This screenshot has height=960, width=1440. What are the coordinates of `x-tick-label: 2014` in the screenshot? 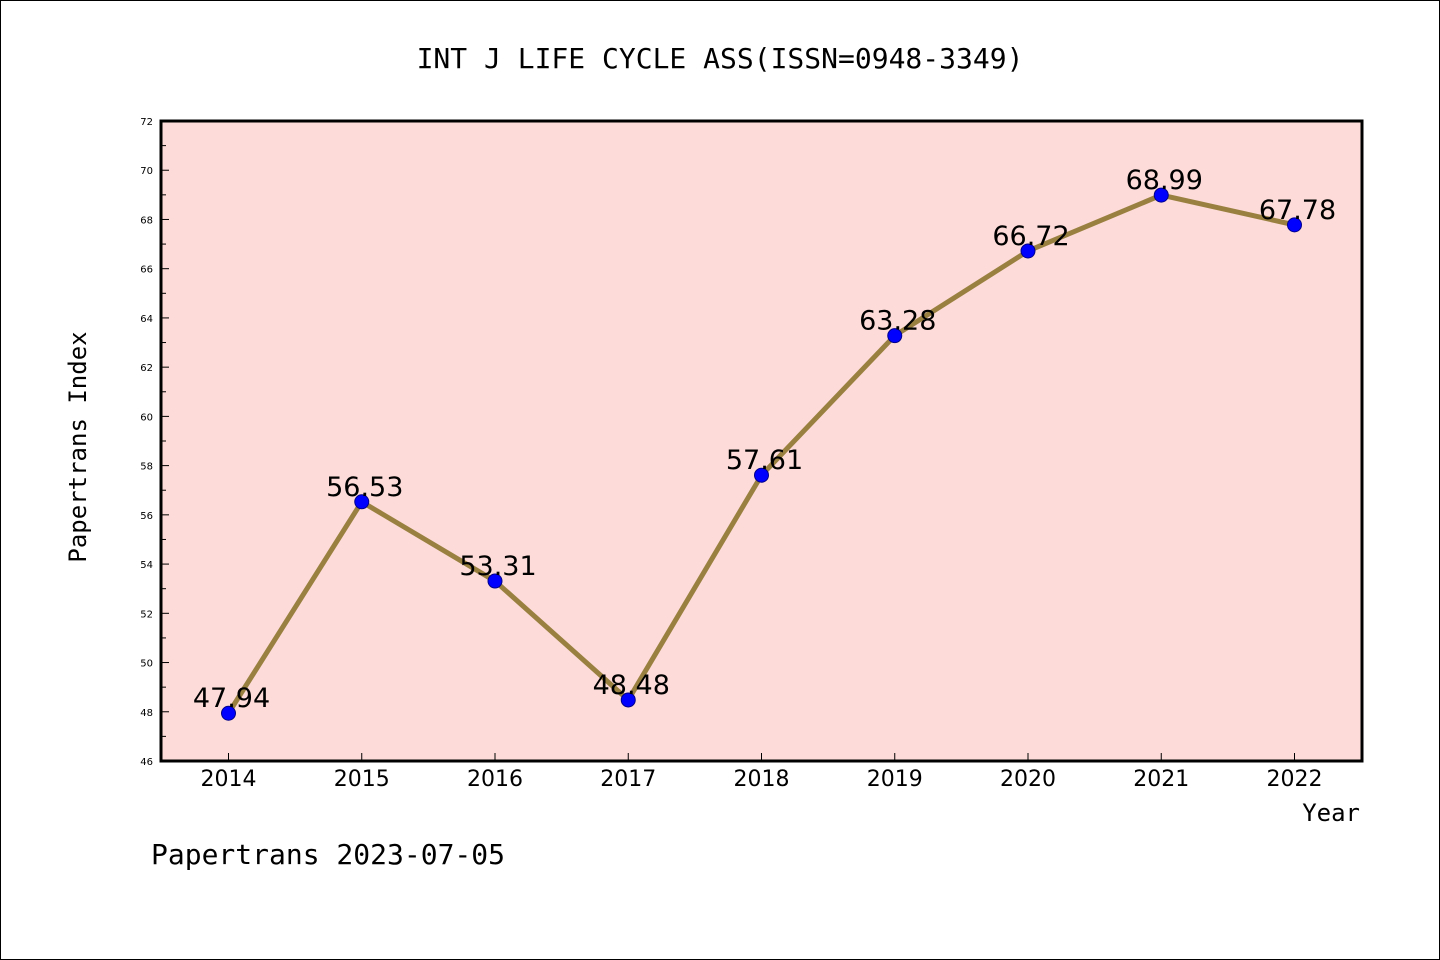 It's located at (229, 779).